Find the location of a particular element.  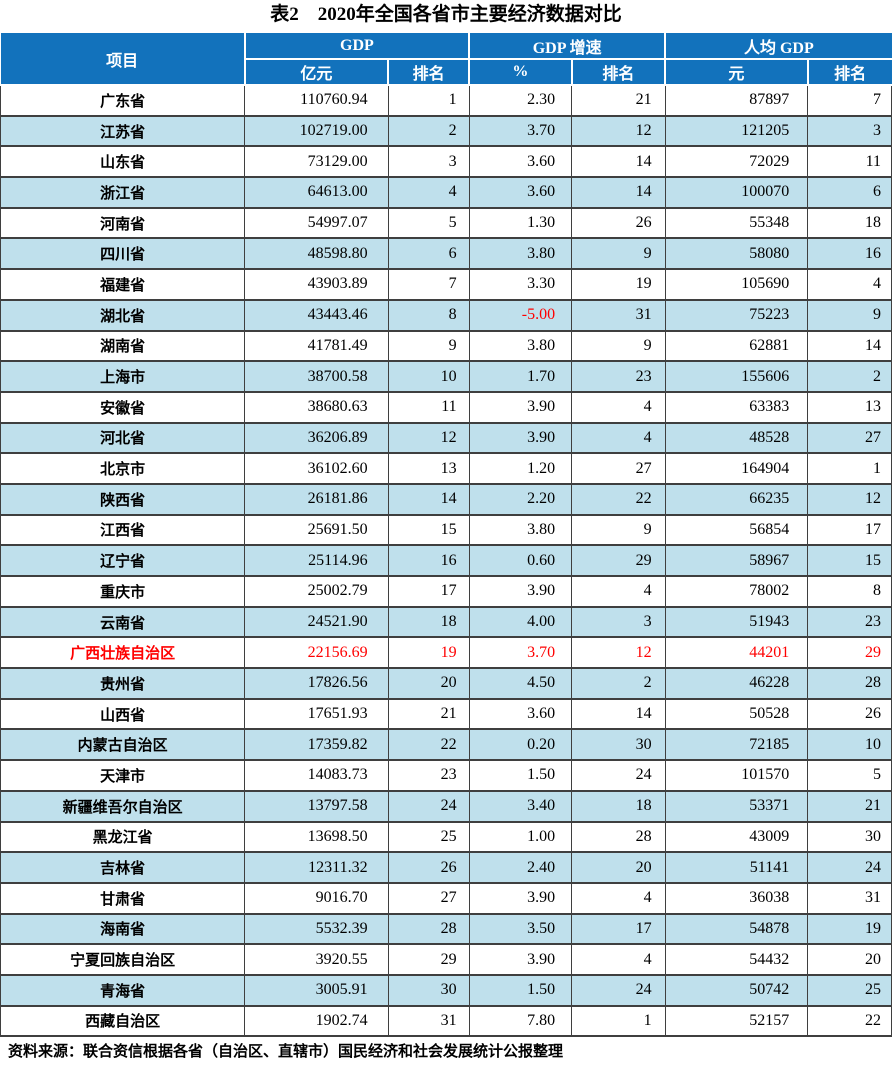

cell-gdp-rank: 29 is located at coordinates (428, 959).